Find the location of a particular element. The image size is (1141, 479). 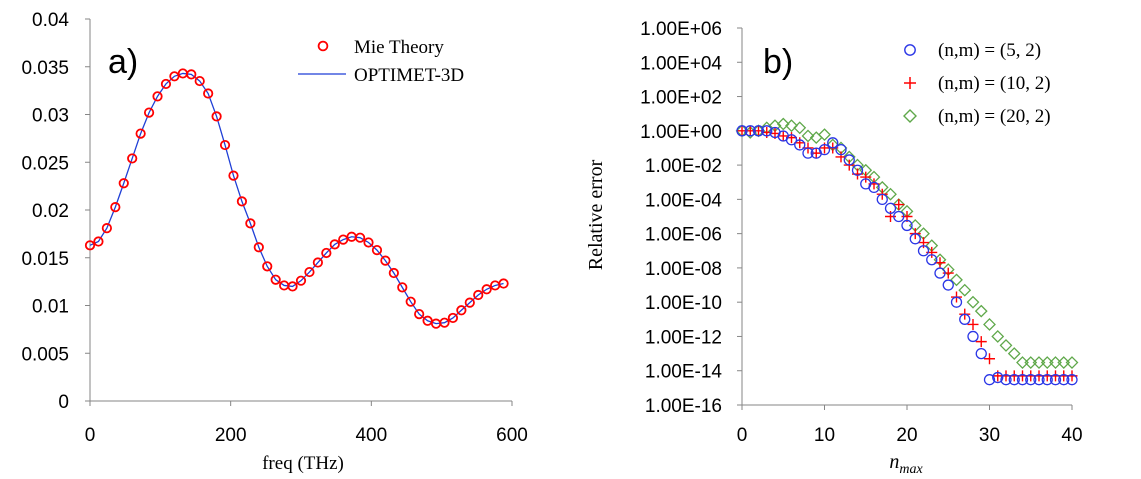

panel-a-y-tick-label: 0.005 is located at coordinates (45, 354).